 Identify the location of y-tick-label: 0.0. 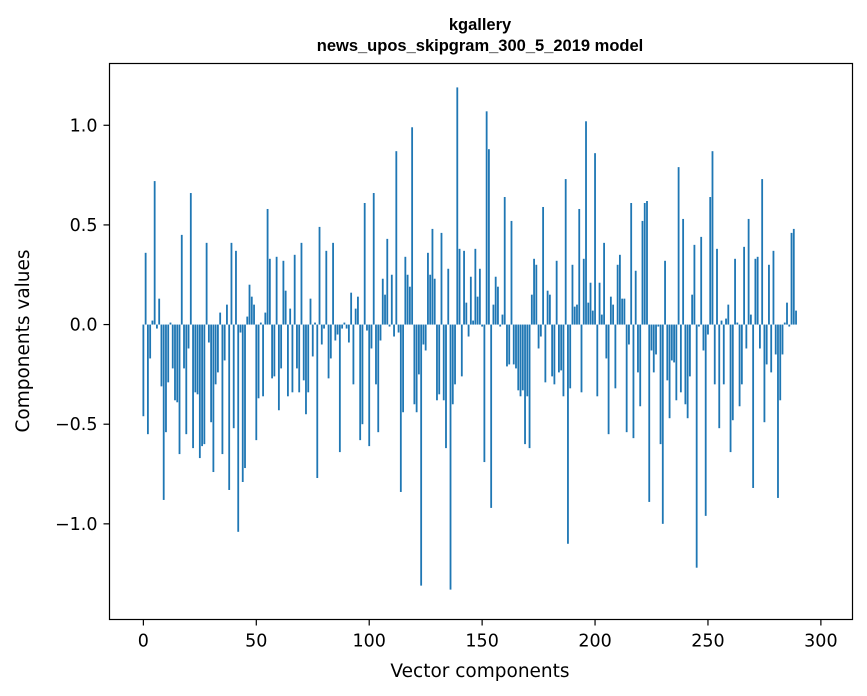
(84, 326).